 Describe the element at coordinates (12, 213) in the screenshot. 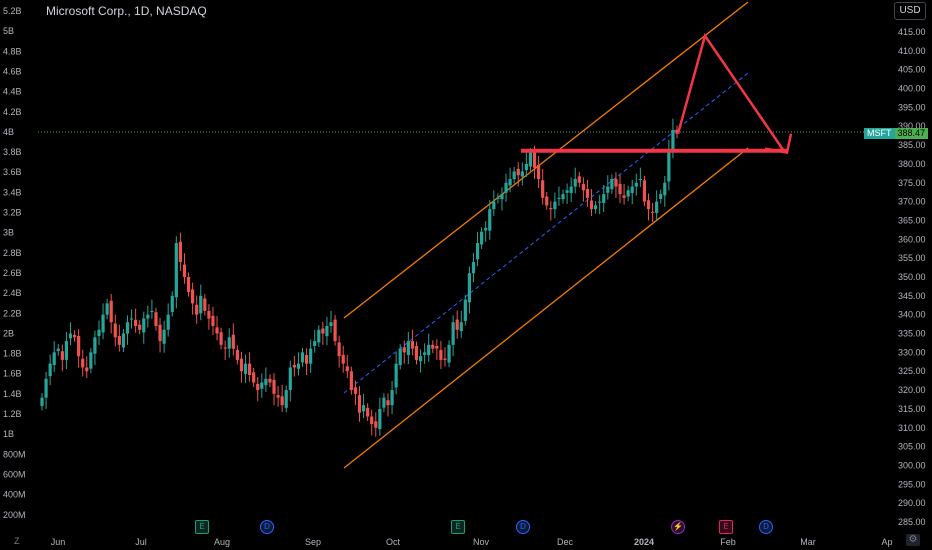

I see `volume-tick-label: 3.2B` at that location.